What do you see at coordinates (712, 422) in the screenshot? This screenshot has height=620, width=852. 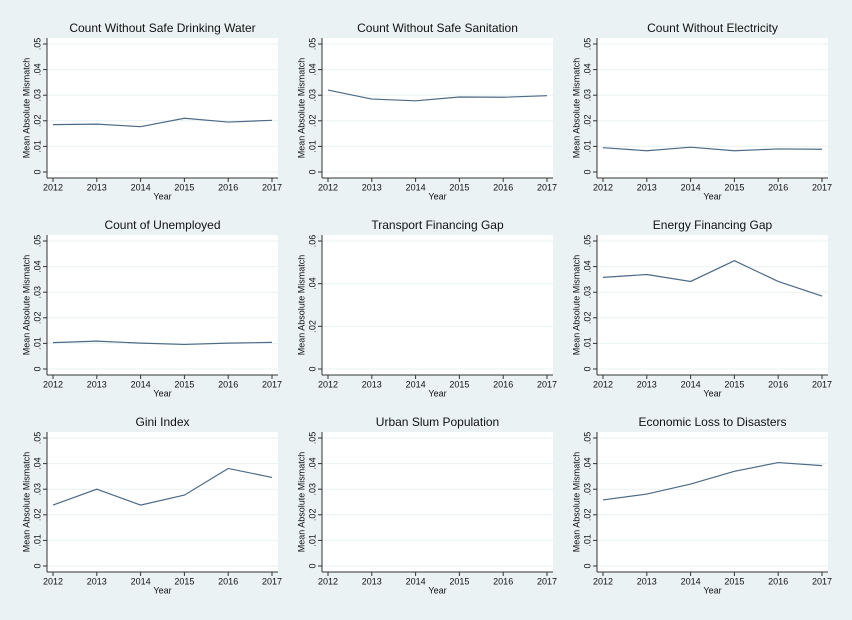 I see `chart-title: Economic Loss to Disasters` at bounding box center [712, 422].